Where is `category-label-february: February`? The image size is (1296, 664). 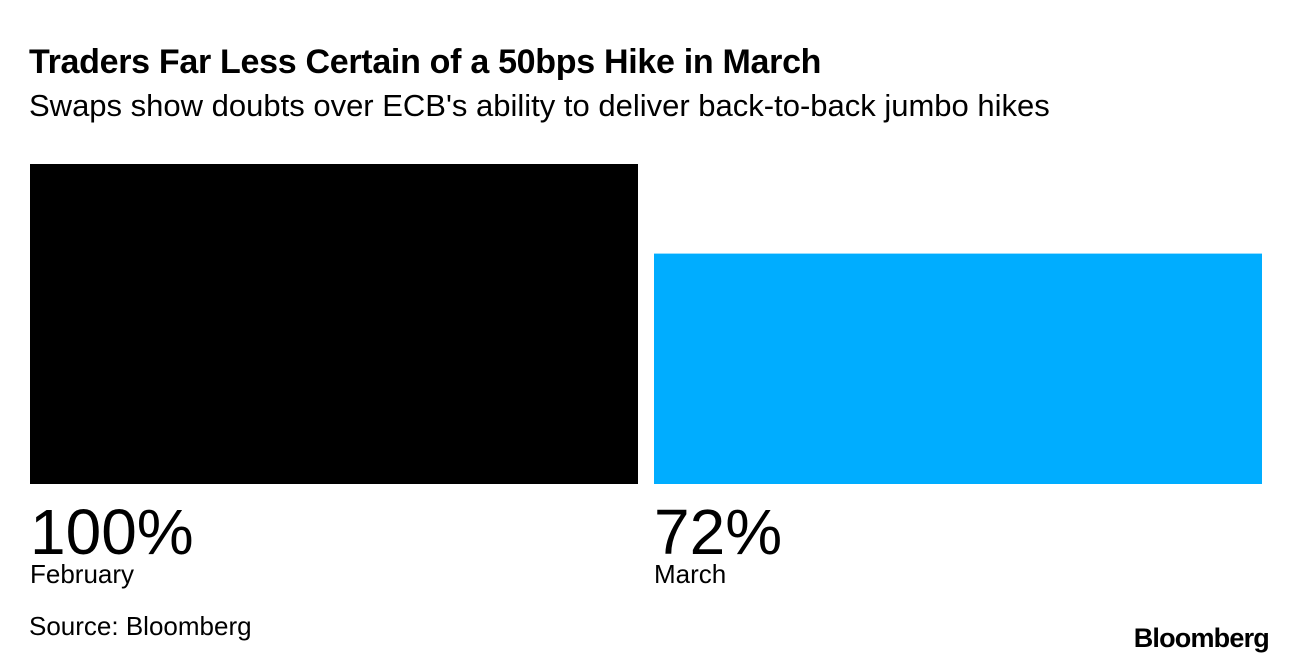 category-label-february: February is located at coordinates (82, 574).